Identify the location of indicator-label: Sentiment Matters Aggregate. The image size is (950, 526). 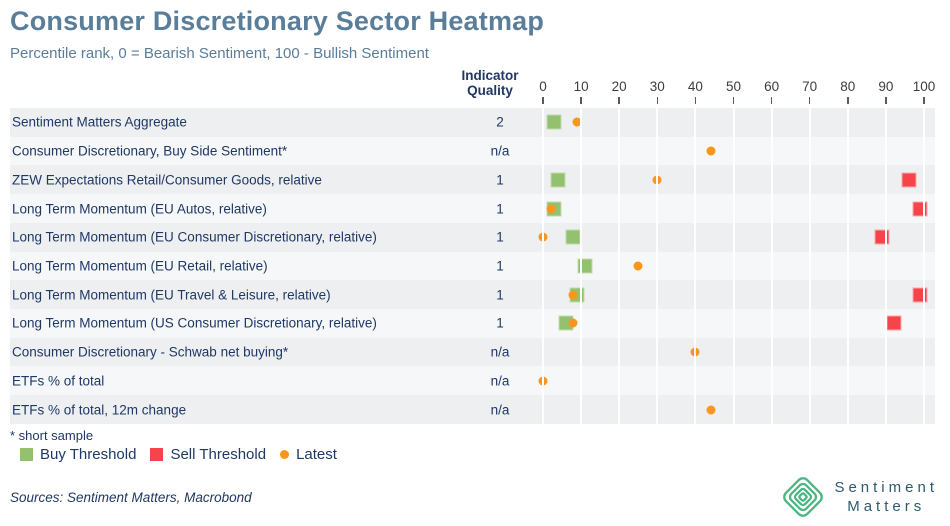
(99, 122).